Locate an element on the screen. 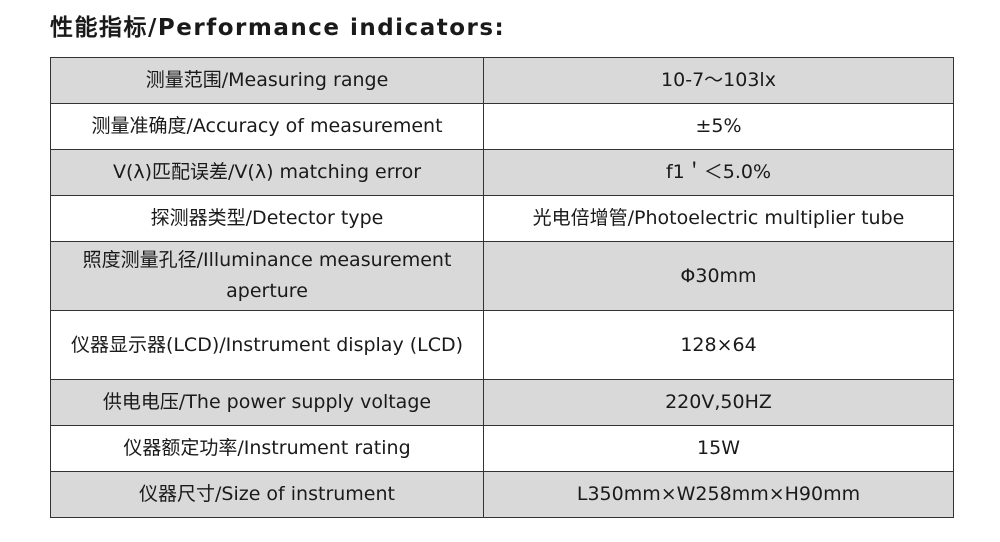 The height and width of the screenshot is (542, 1000). value-cell: 10-7～103lx is located at coordinates (718, 80).